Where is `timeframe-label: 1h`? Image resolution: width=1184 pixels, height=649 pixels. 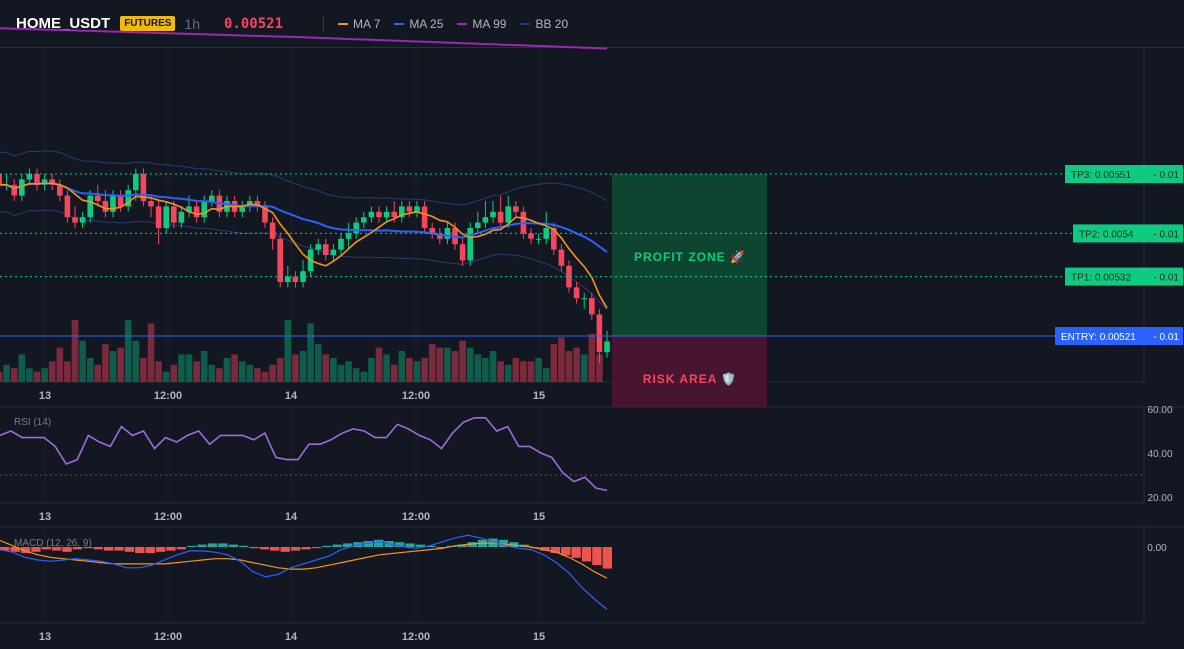 timeframe-label: 1h is located at coordinates (192, 23).